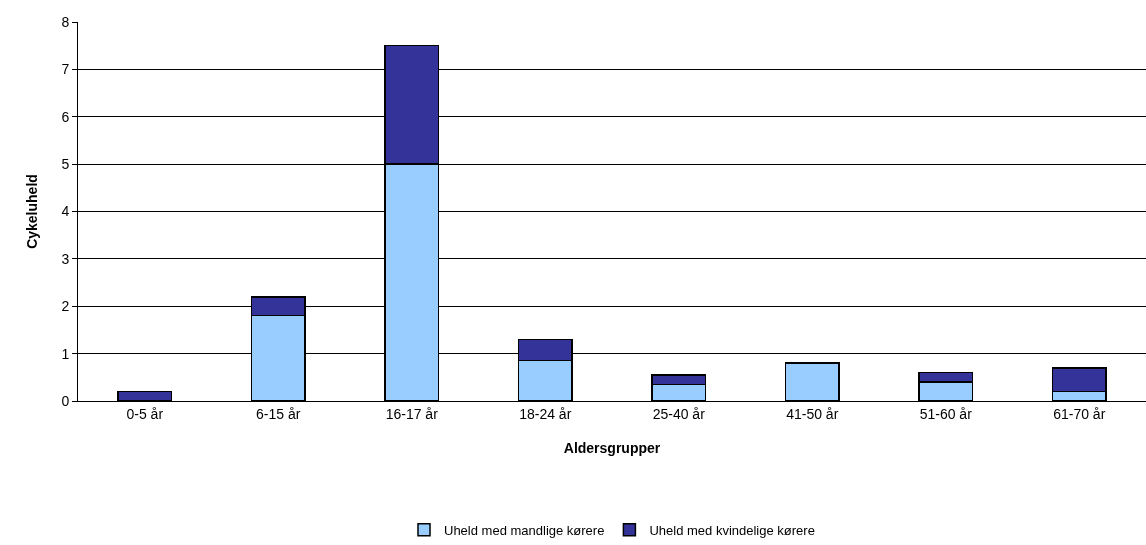  Describe the element at coordinates (412, 413) in the screenshot. I see `x-tick-label: 16-17 år` at that location.